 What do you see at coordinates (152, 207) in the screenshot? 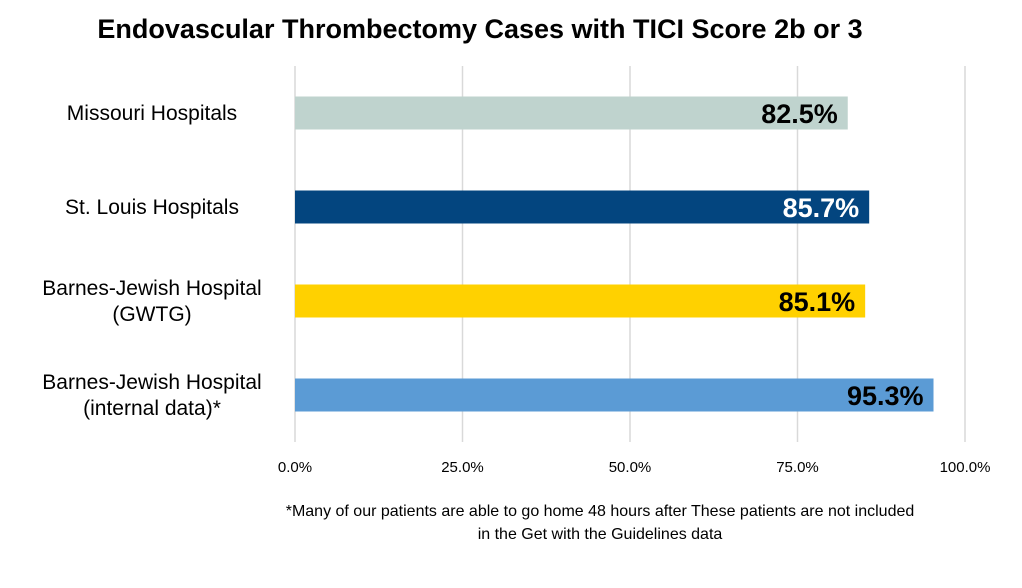
I see `category-label: St. Louis Hospitals` at bounding box center [152, 207].